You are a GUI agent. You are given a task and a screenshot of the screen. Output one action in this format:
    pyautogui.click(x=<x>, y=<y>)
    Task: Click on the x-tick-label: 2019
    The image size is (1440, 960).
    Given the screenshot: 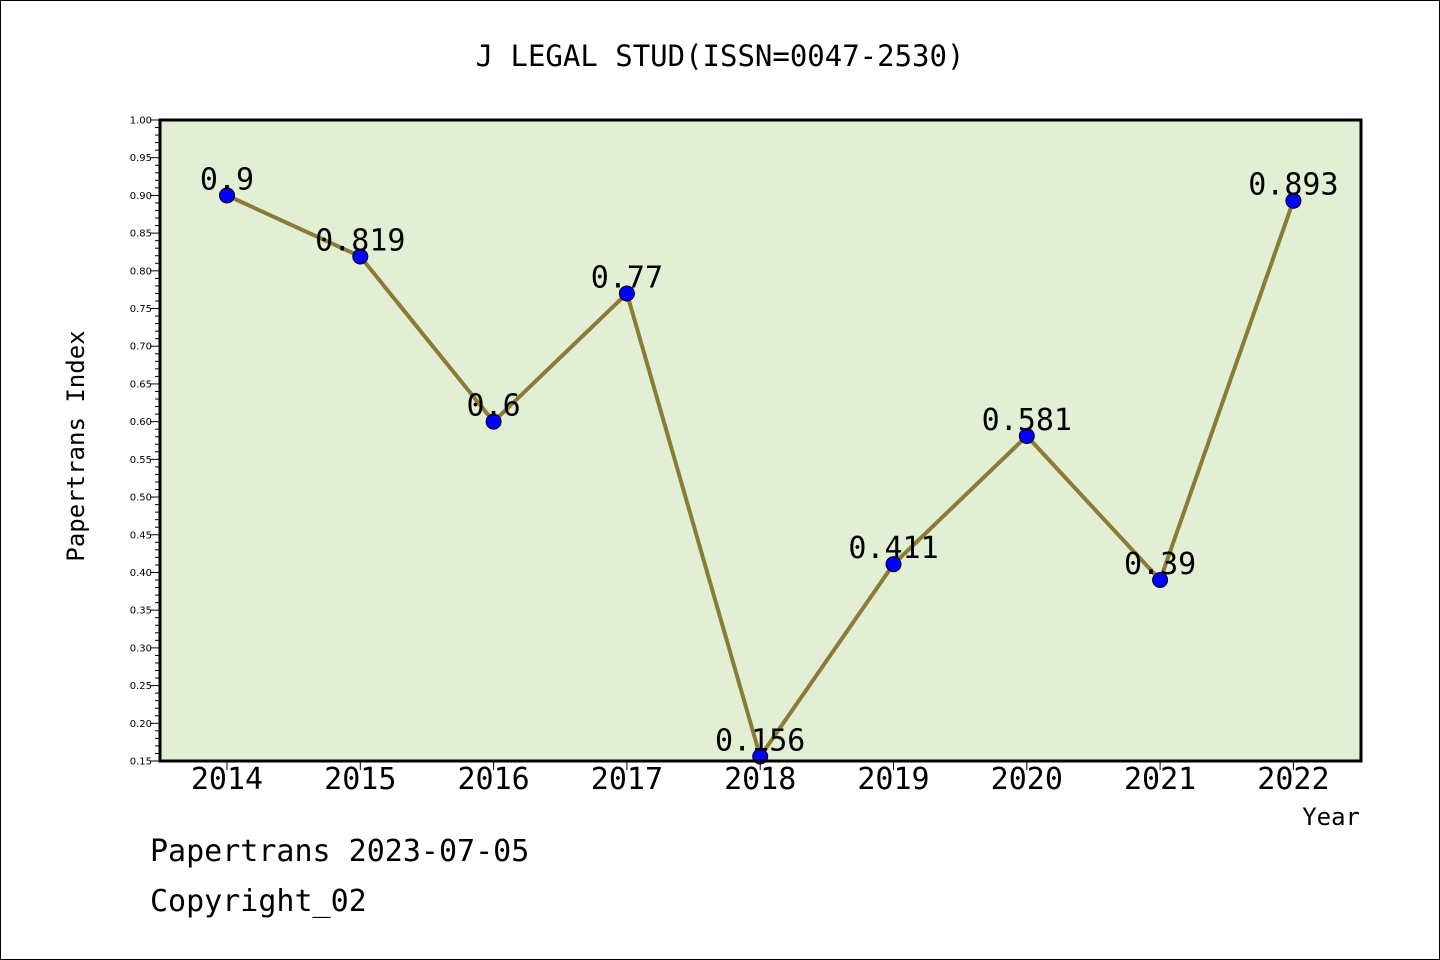 What is the action you would take?
    pyautogui.click(x=893, y=779)
    